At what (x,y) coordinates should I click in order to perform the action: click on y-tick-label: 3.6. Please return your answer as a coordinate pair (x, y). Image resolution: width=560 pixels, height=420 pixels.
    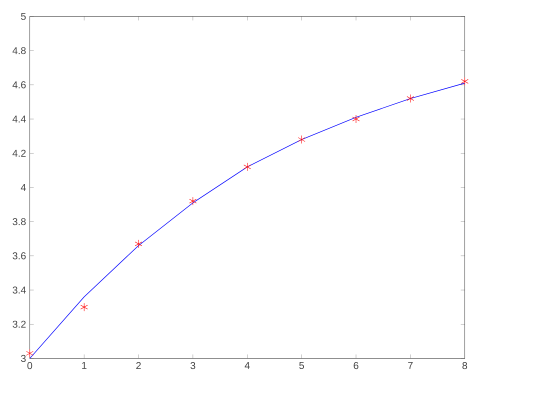
    Looking at the image, I should click on (19, 256).